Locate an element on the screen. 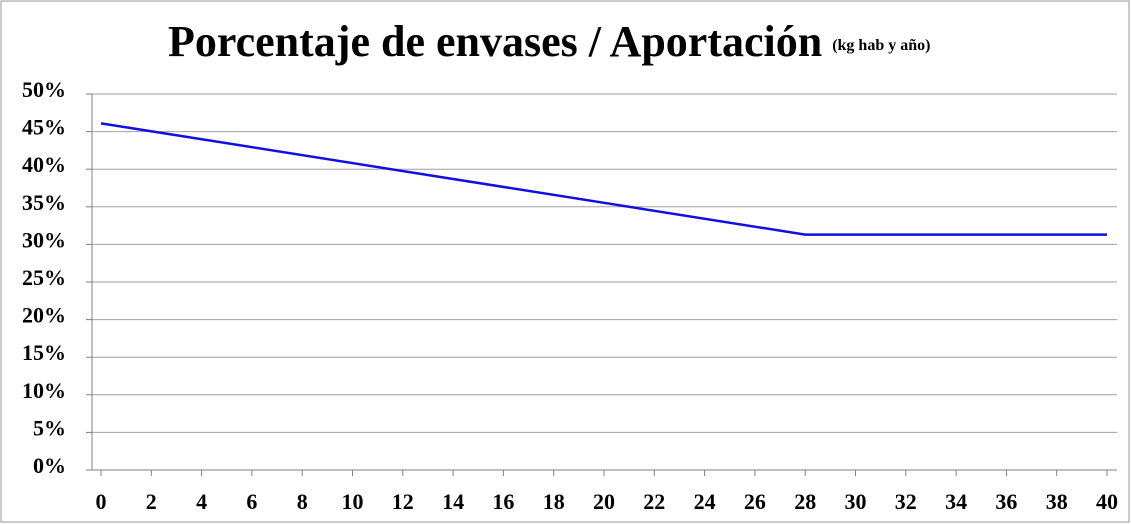  x-tick-label: 16 is located at coordinates (503, 501).